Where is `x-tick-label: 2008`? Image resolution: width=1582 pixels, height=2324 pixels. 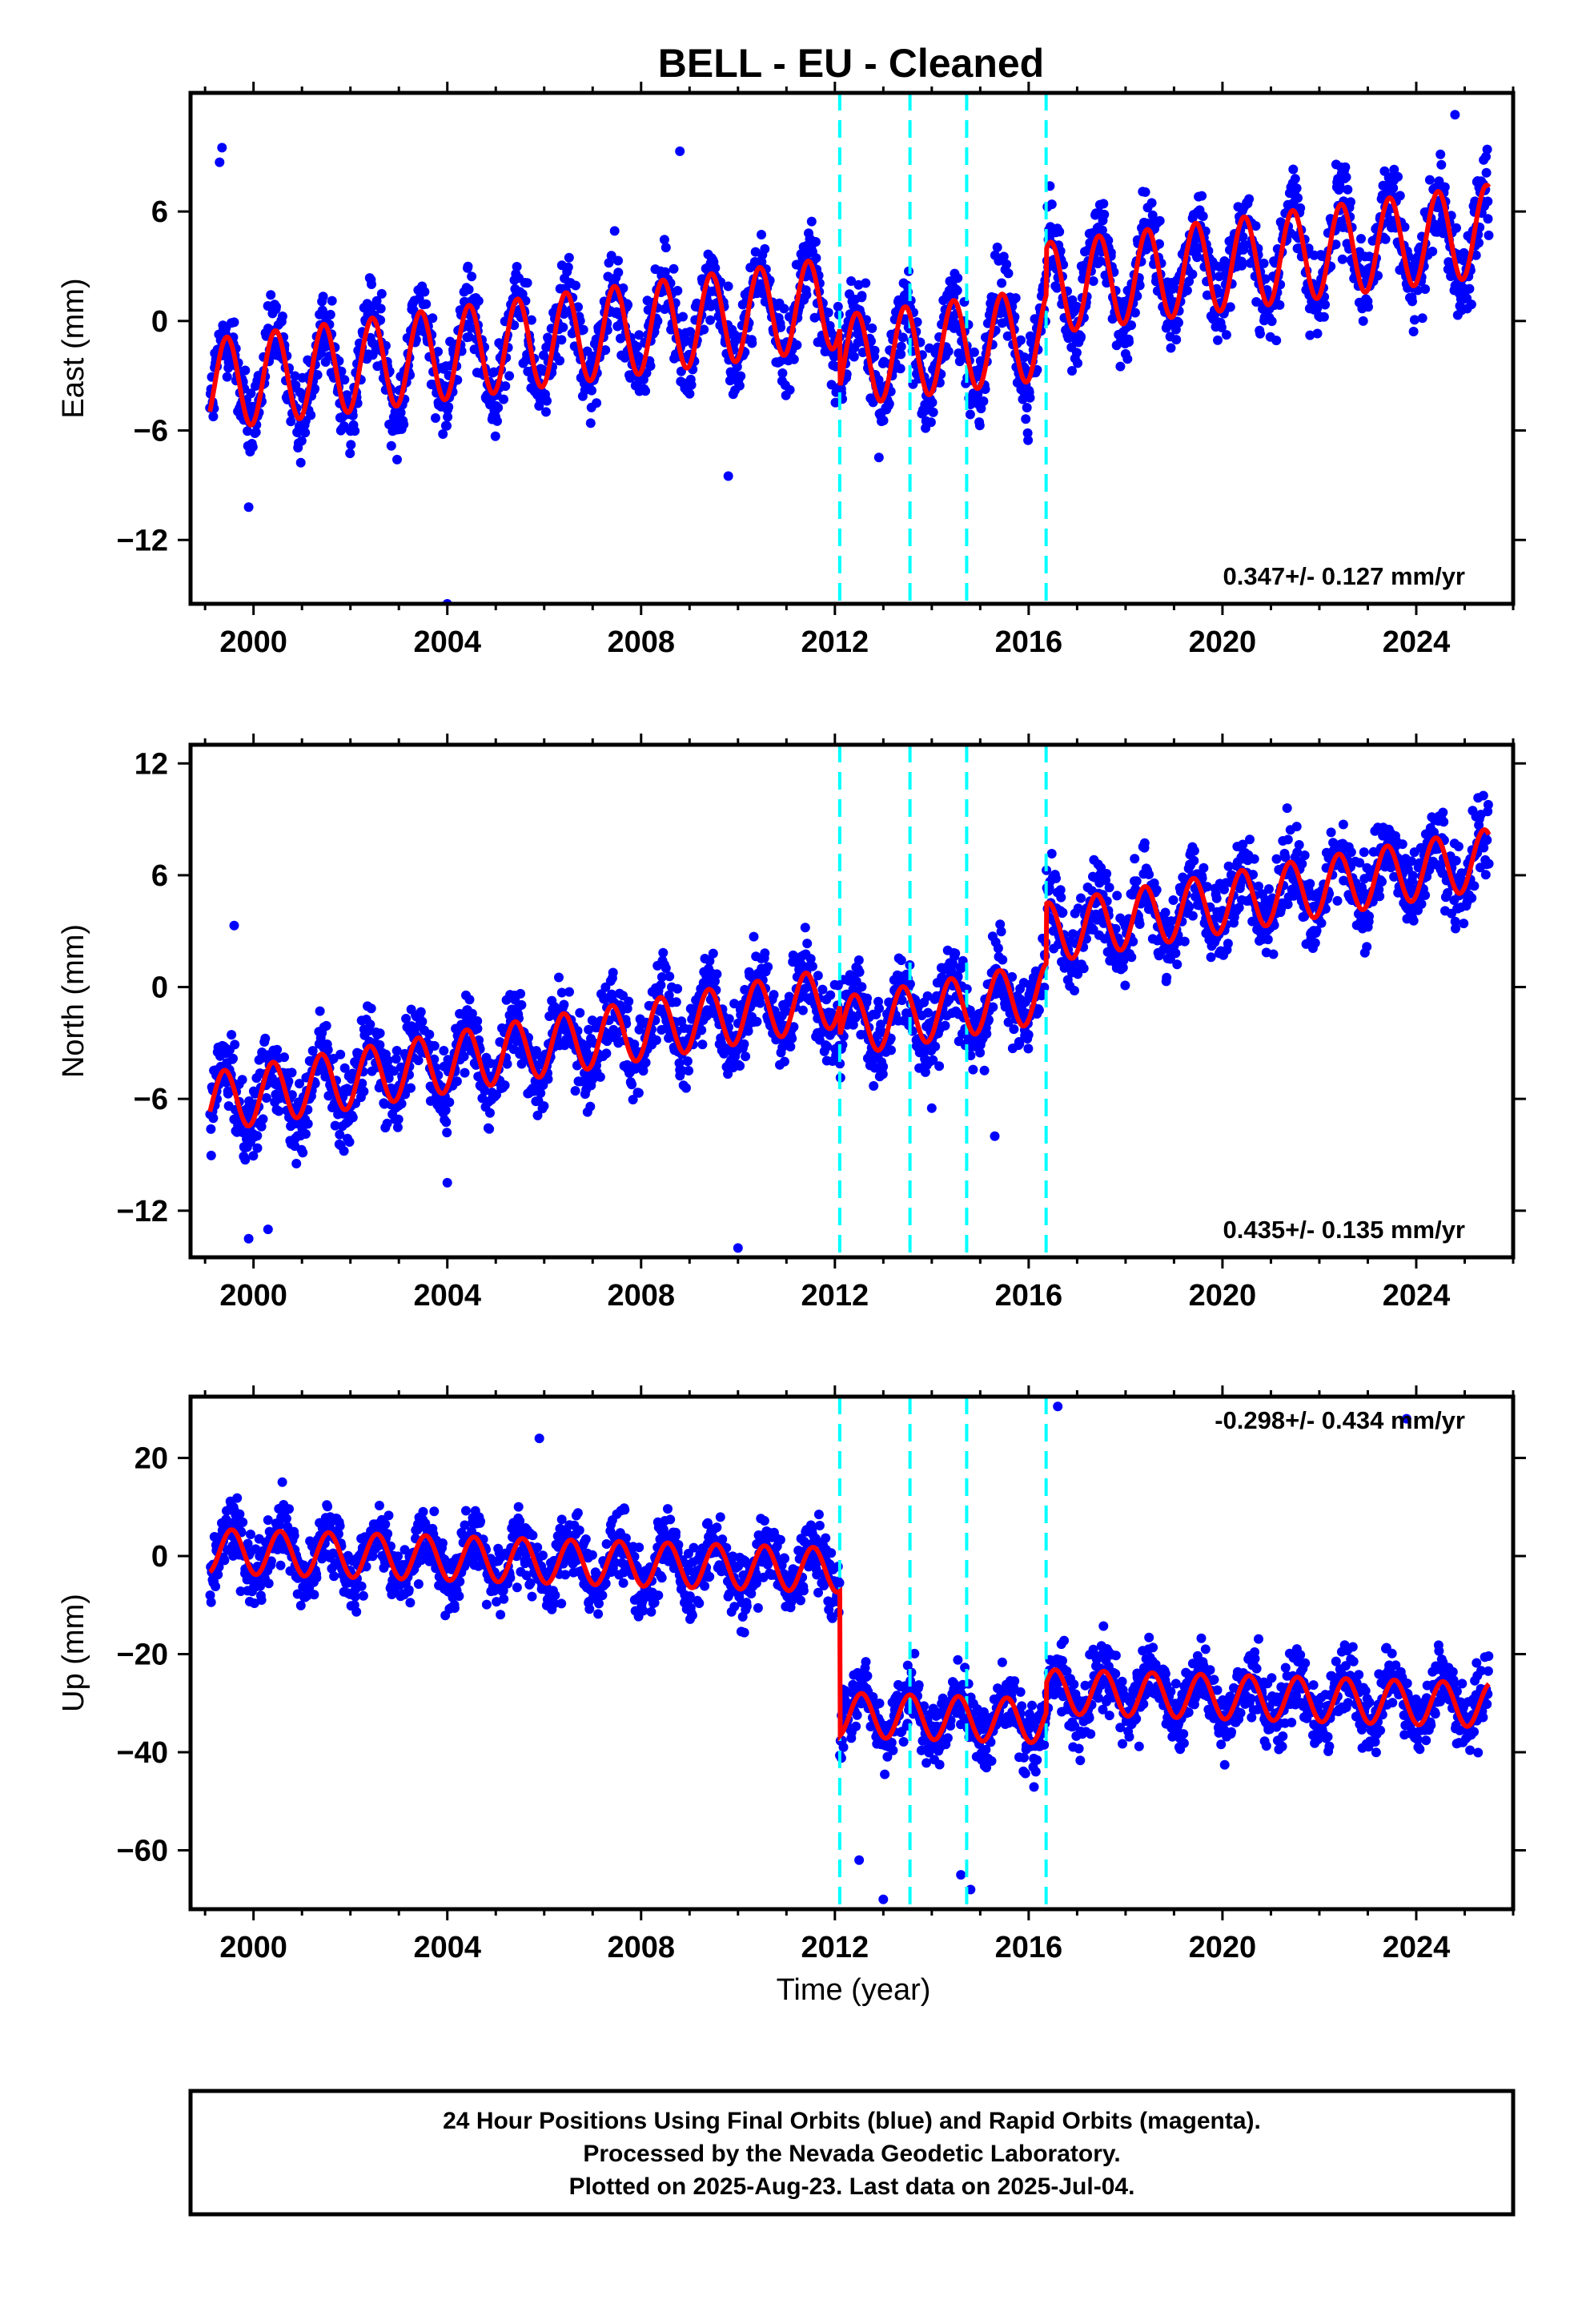
x-tick-label: 2008 is located at coordinates (641, 1296).